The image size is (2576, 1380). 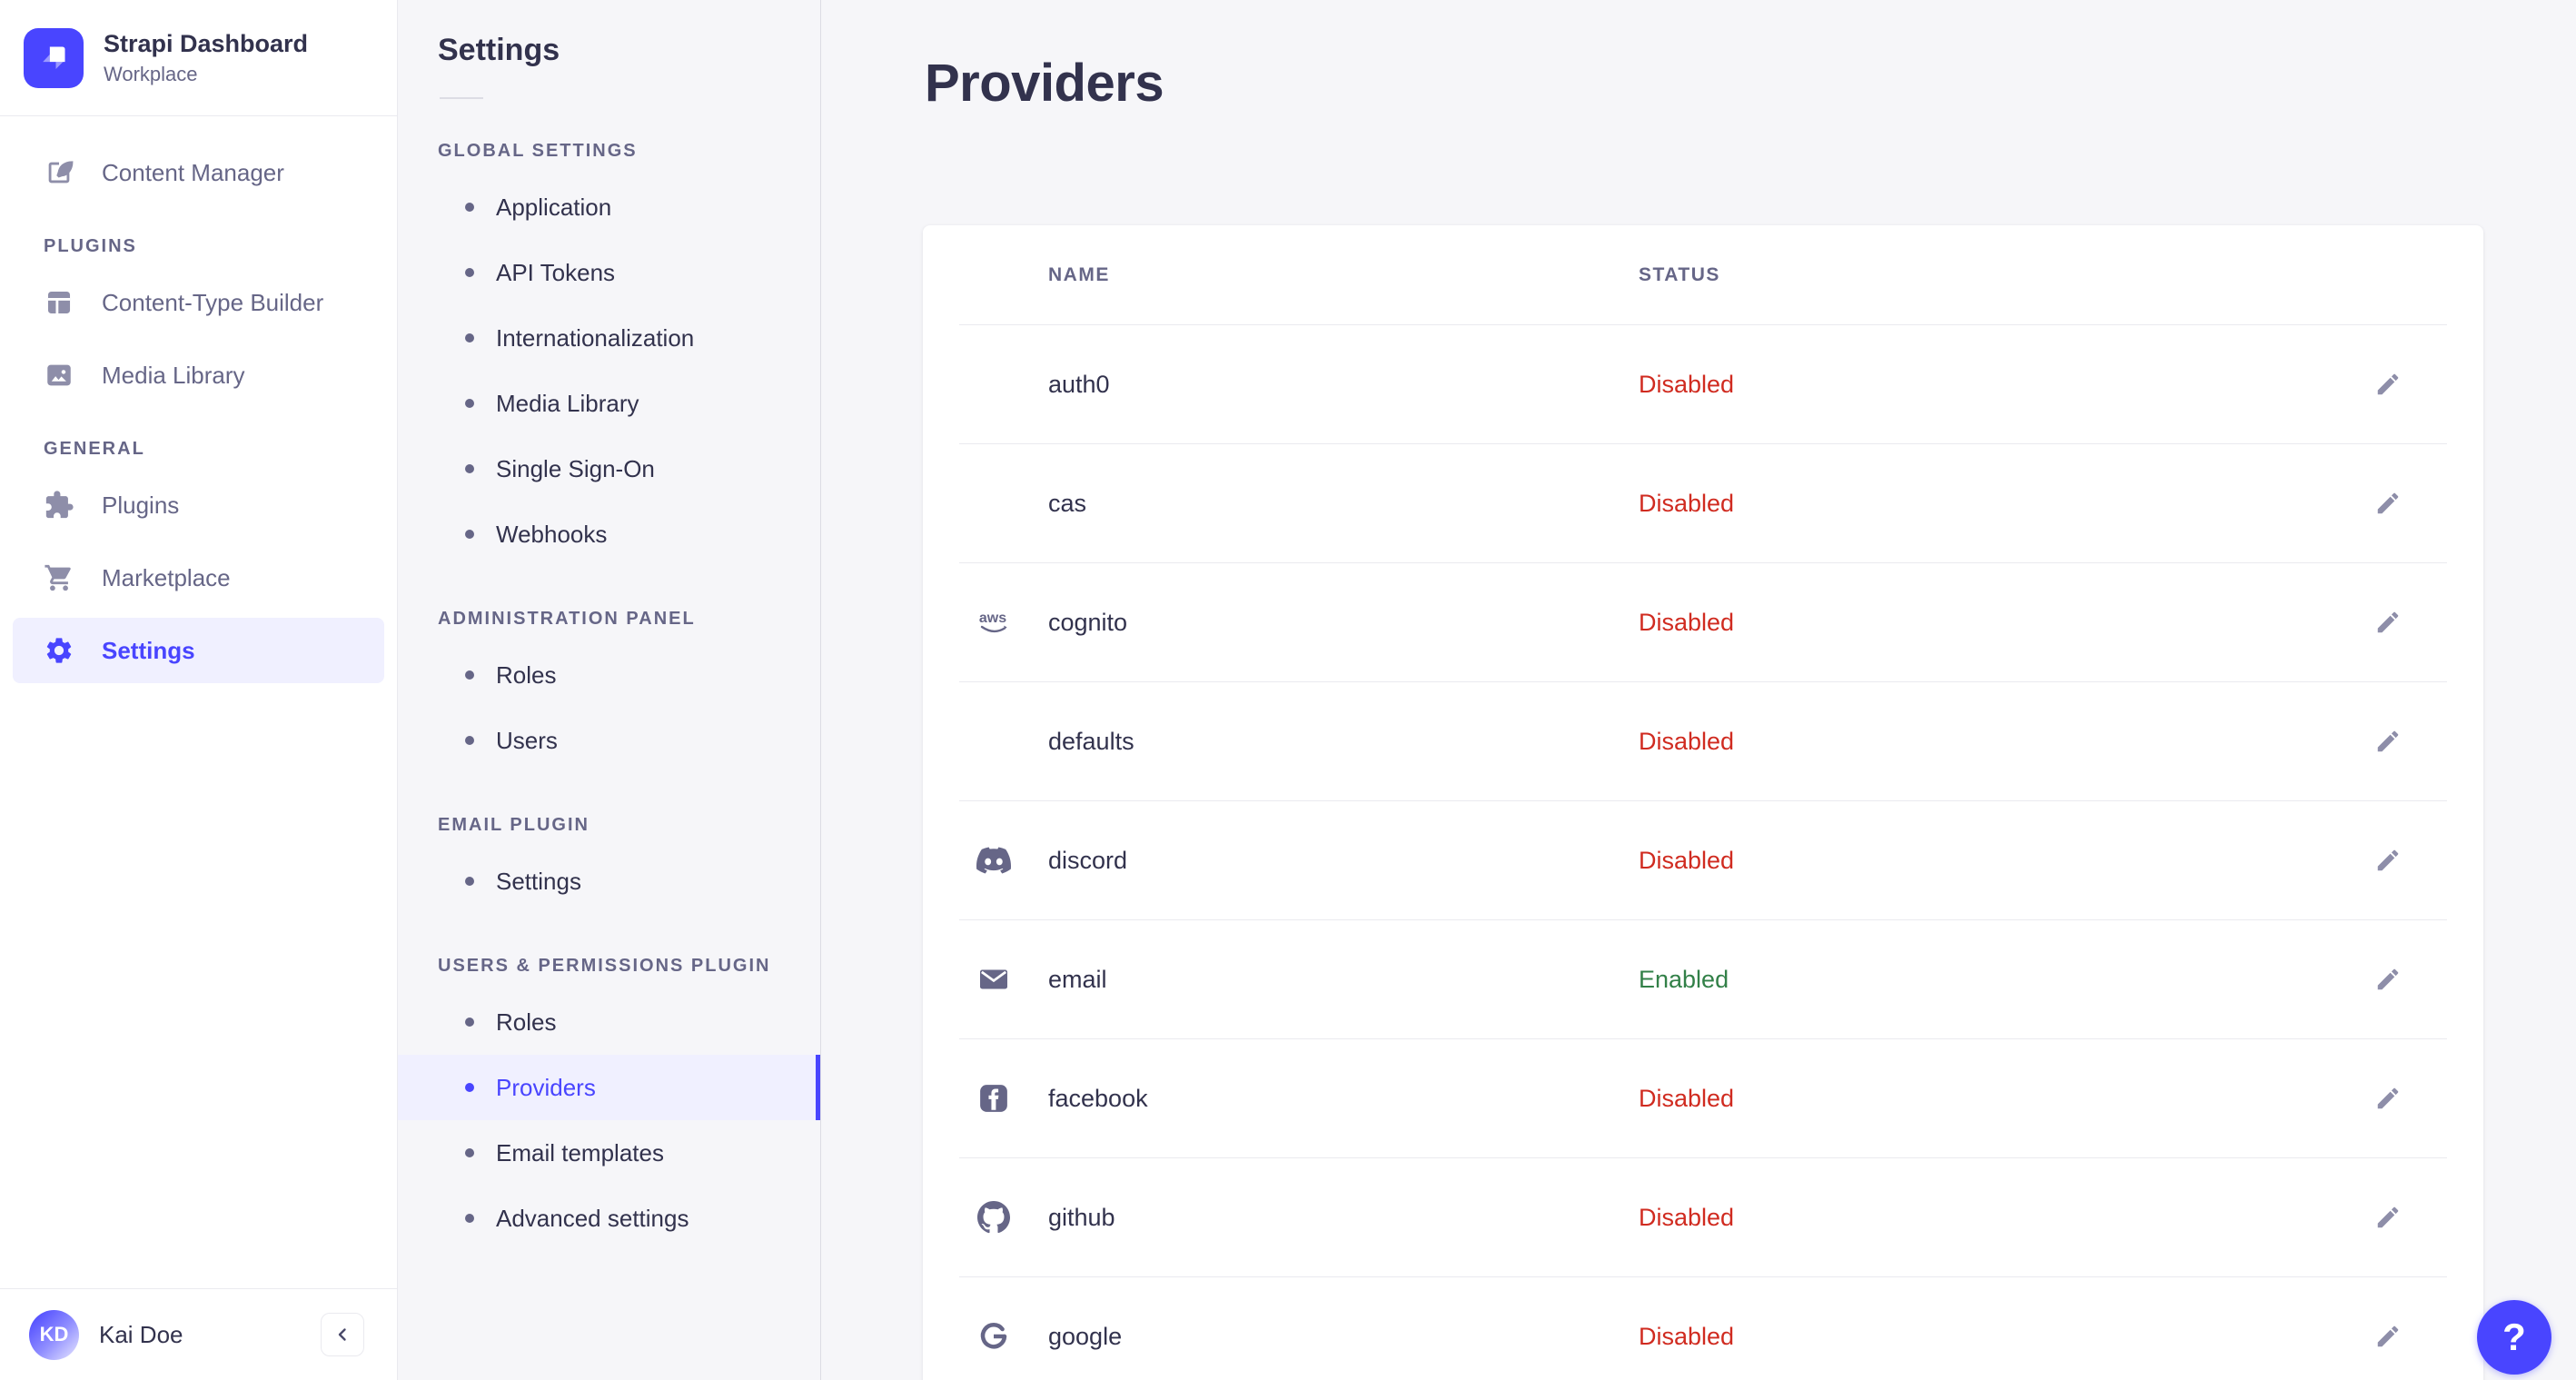 What do you see at coordinates (94, 449) in the screenshot?
I see `sidebar-section-general: GENERAL` at bounding box center [94, 449].